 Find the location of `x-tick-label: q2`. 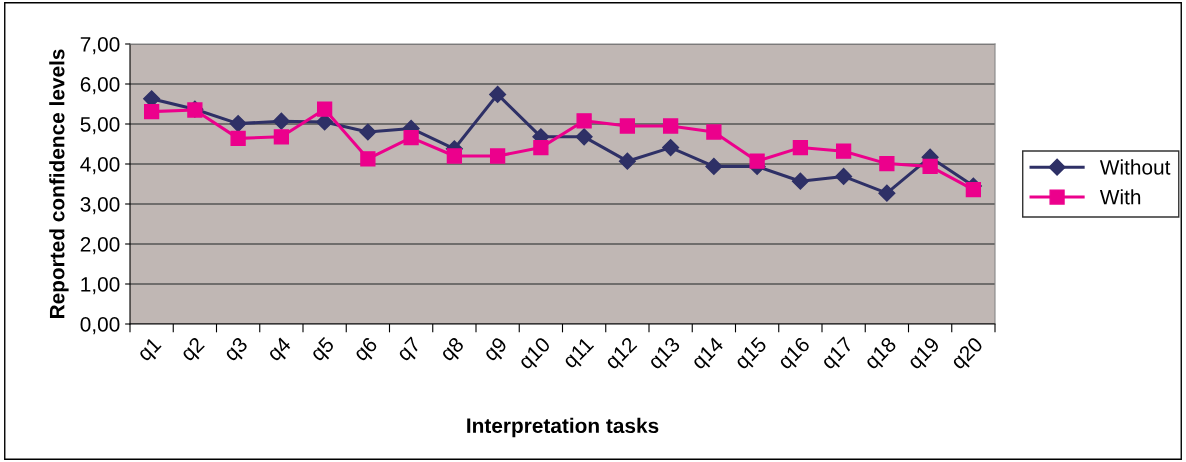

x-tick-label: q2 is located at coordinates (193, 350).